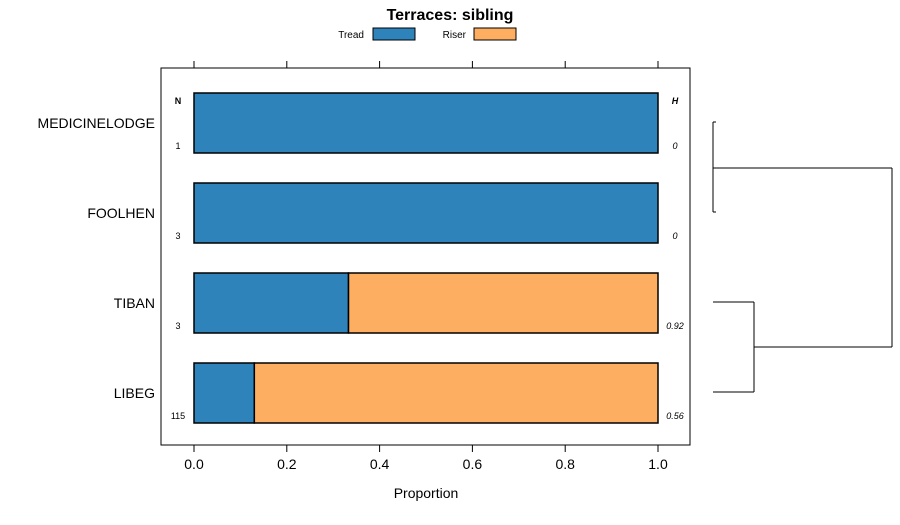 The height and width of the screenshot is (525, 900). I want to click on category-label: FOOLHEN, so click(121, 213).